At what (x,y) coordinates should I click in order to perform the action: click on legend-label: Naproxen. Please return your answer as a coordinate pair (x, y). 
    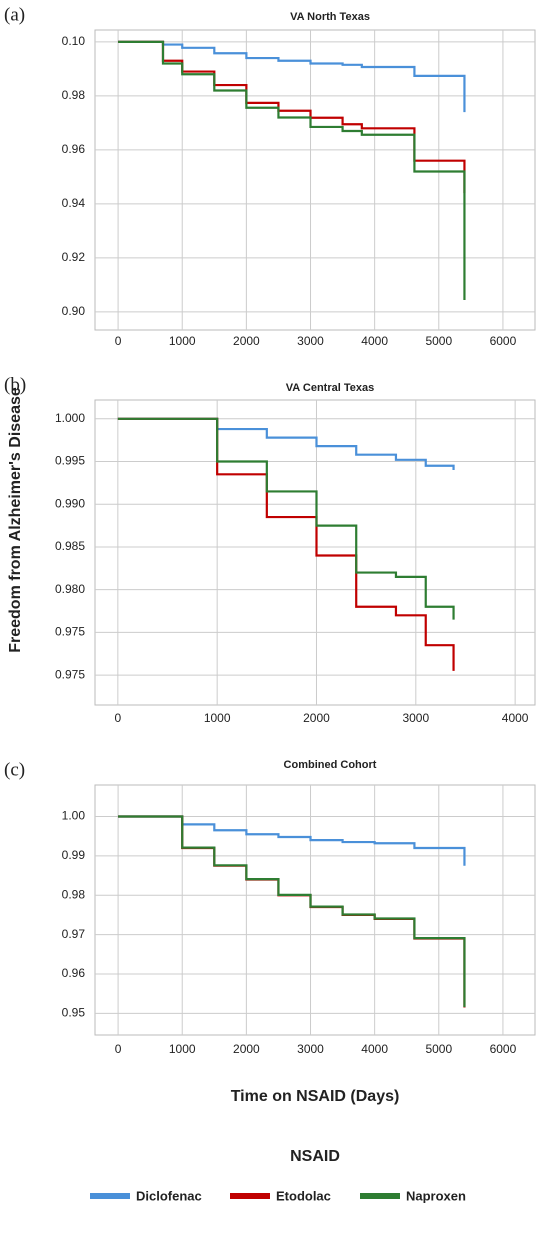
    Looking at the image, I should click on (436, 1195).